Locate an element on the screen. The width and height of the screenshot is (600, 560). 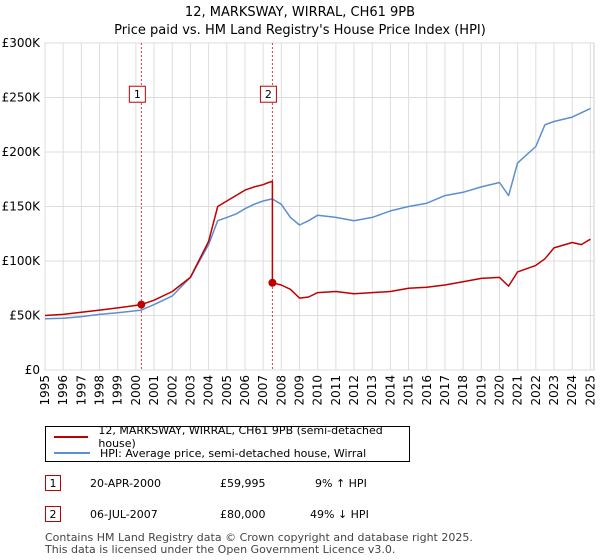
hpi-line-swatch is located at coordinates (72, 453).